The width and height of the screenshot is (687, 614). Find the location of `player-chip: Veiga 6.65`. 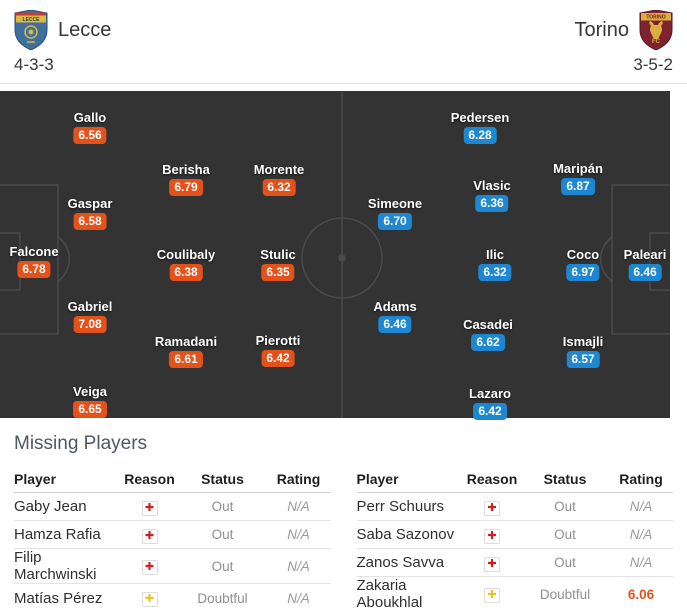

player-chip: Veiga 6.65 is located at coordinates (90, 401).